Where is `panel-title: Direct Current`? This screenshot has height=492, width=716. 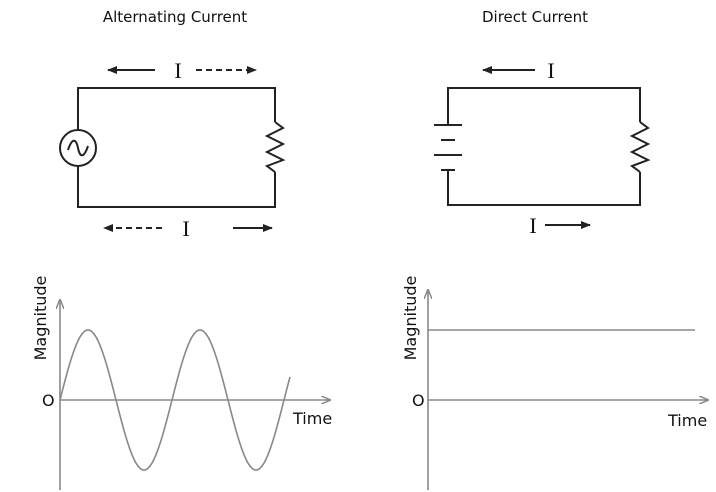
panel-title: Direct Current is located at coordinates (535, 17).